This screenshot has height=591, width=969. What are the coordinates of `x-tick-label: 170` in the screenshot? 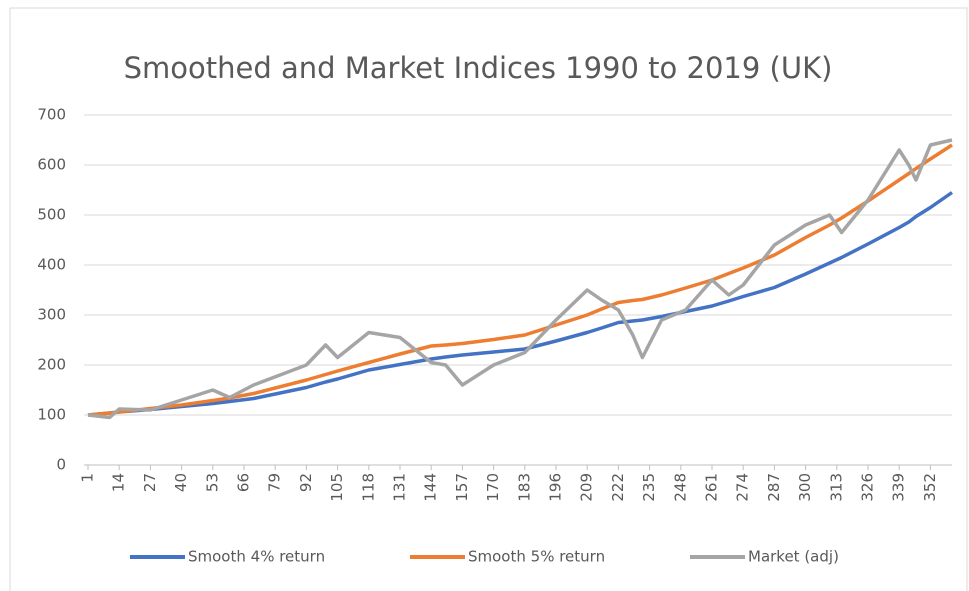 It's located at (493, 487).